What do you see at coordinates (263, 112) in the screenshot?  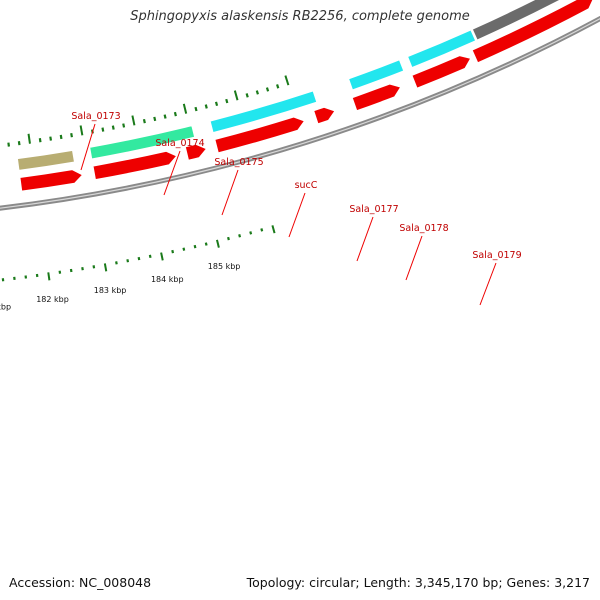 I see `feature-bar-succ` at bounding box center [263, 112].